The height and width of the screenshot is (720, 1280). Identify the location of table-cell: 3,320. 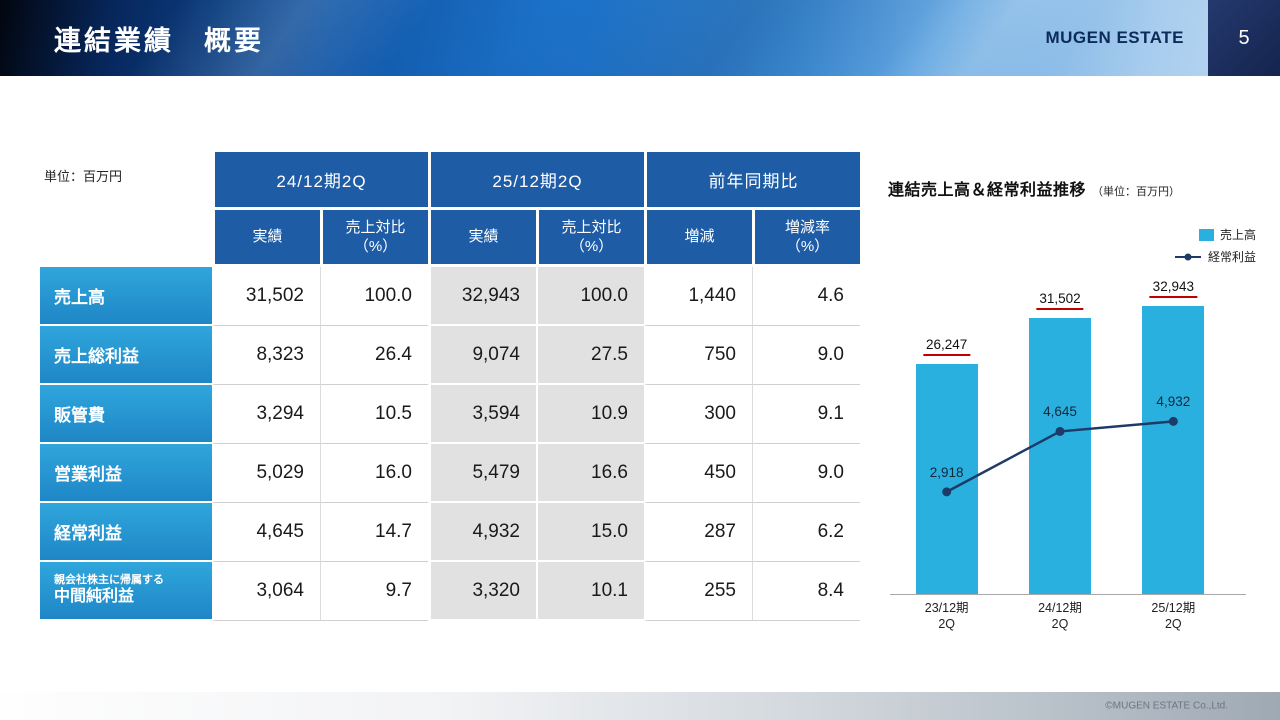
(482, 591).